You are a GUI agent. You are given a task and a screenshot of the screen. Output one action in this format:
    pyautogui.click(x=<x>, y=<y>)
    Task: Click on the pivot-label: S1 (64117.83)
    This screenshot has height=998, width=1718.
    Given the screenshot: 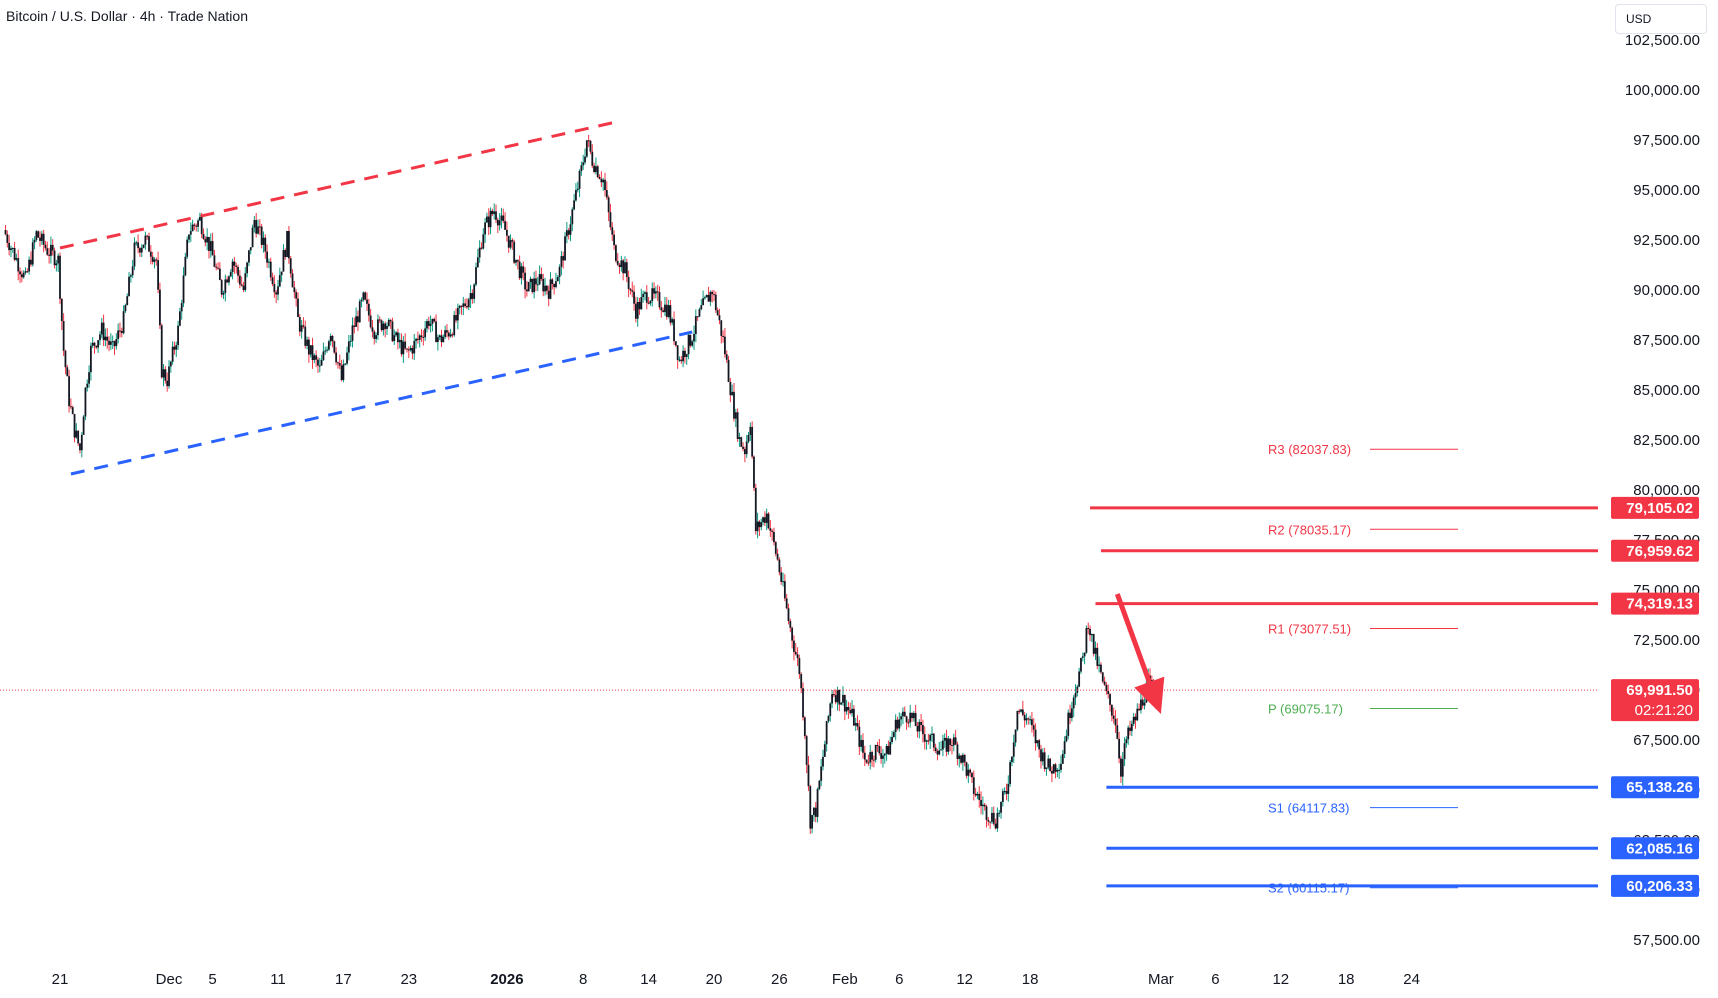 What is the action you would take?
    pyautogui.click(x=1308, y=808)
    